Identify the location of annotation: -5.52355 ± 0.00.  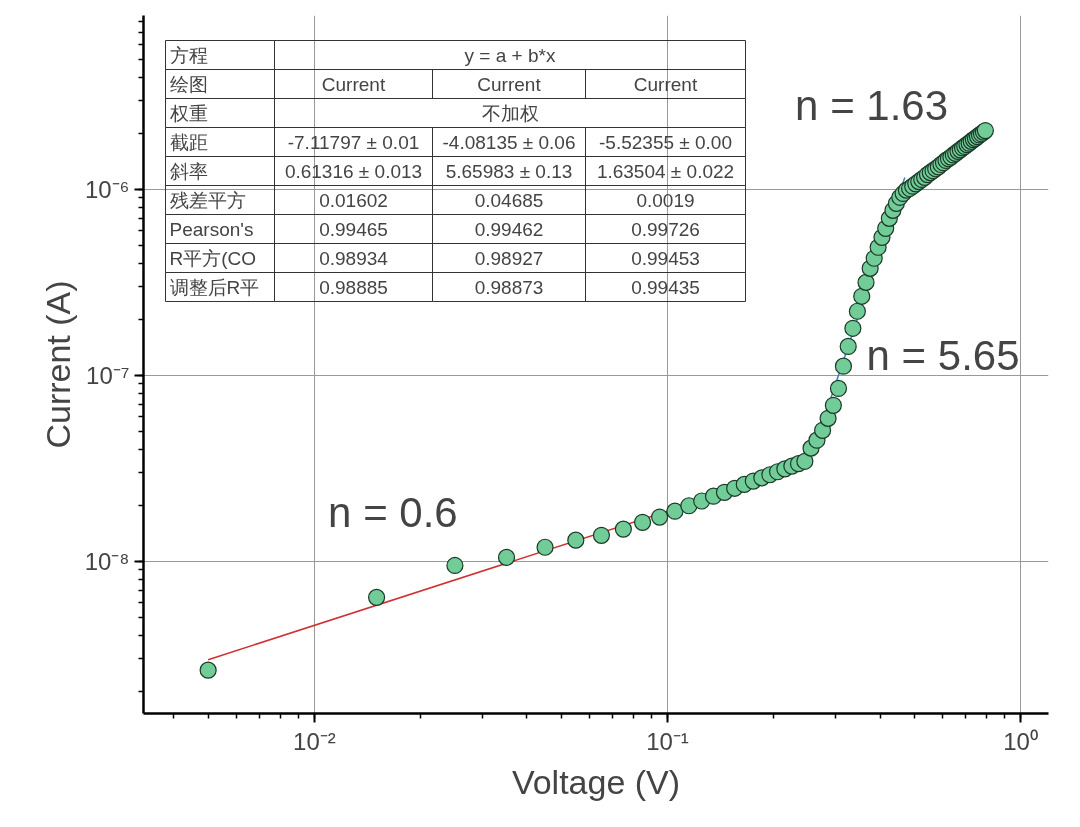
(665, 142).